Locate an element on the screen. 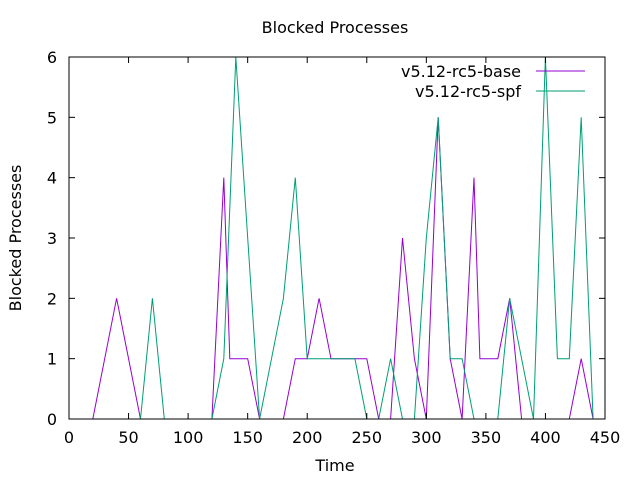 Image resolution: width=640 pixels, height=480 pixels. chart-title: Blocked Processes is located at coordinates (335, 27).